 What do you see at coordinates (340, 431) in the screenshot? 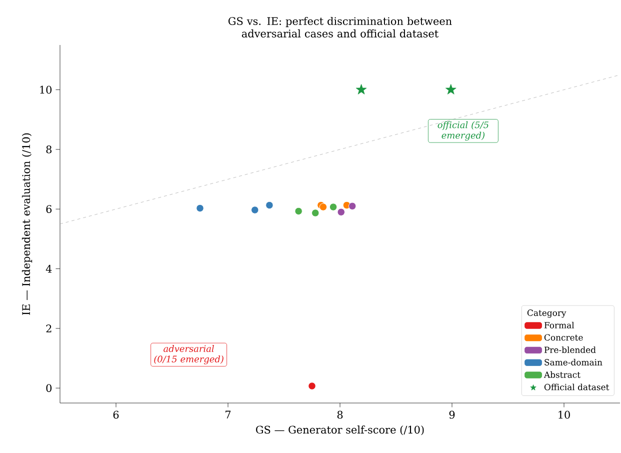
I see `x-axis-title: GS — Generator self-score (/10)` at bounding box center [340, 431].